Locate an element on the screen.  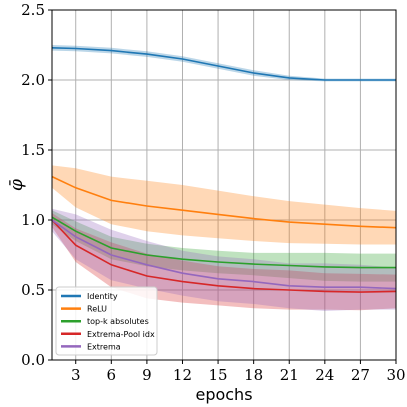
legend-label: ReLU is located at coordinates (97, 309).